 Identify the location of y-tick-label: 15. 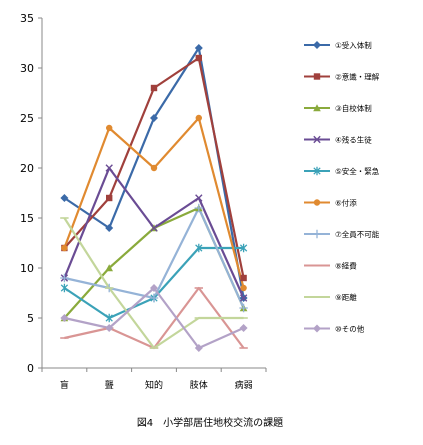
(27, 218).